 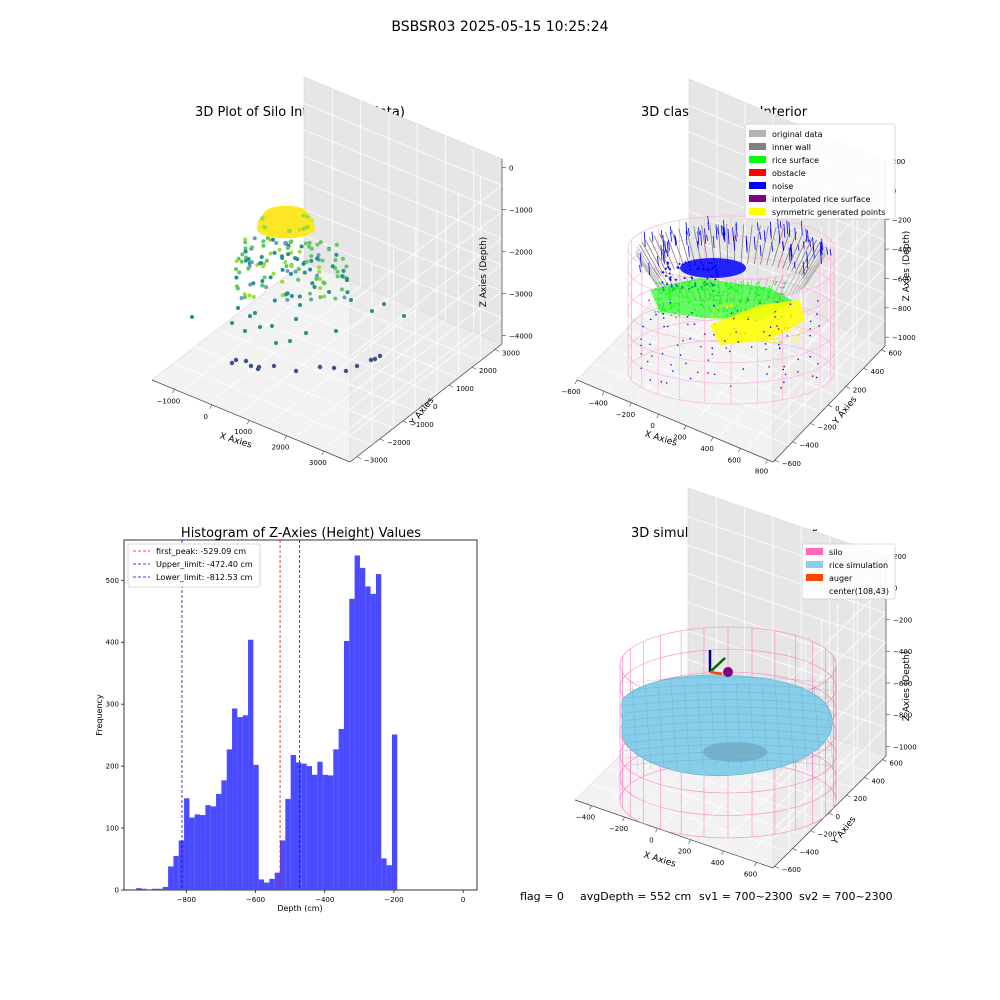 What do you see at coordinates (750, 874) in the screenshot?
I see `sim-x-tick: 600` at bounding box center [750, 874].